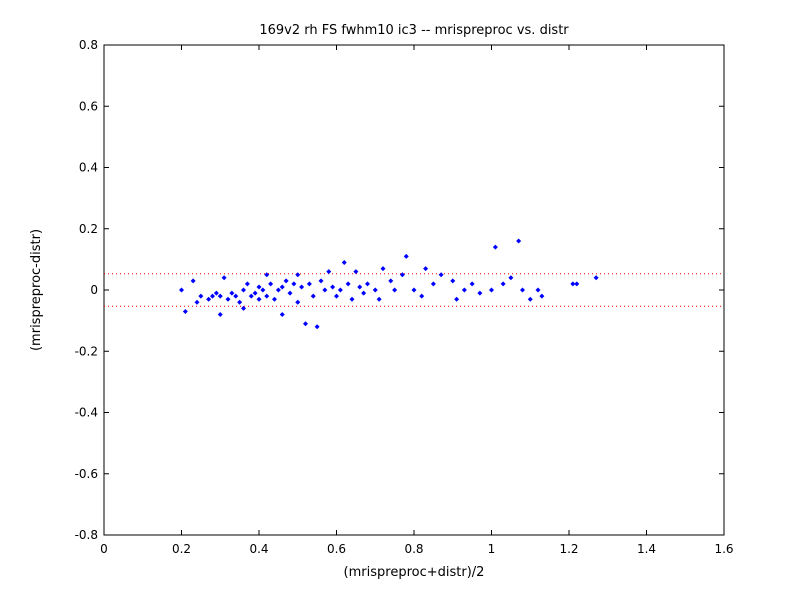 This screenshot has width=800, height=600. I want to click on y-tick-label: 0.4, so click(88, 168).